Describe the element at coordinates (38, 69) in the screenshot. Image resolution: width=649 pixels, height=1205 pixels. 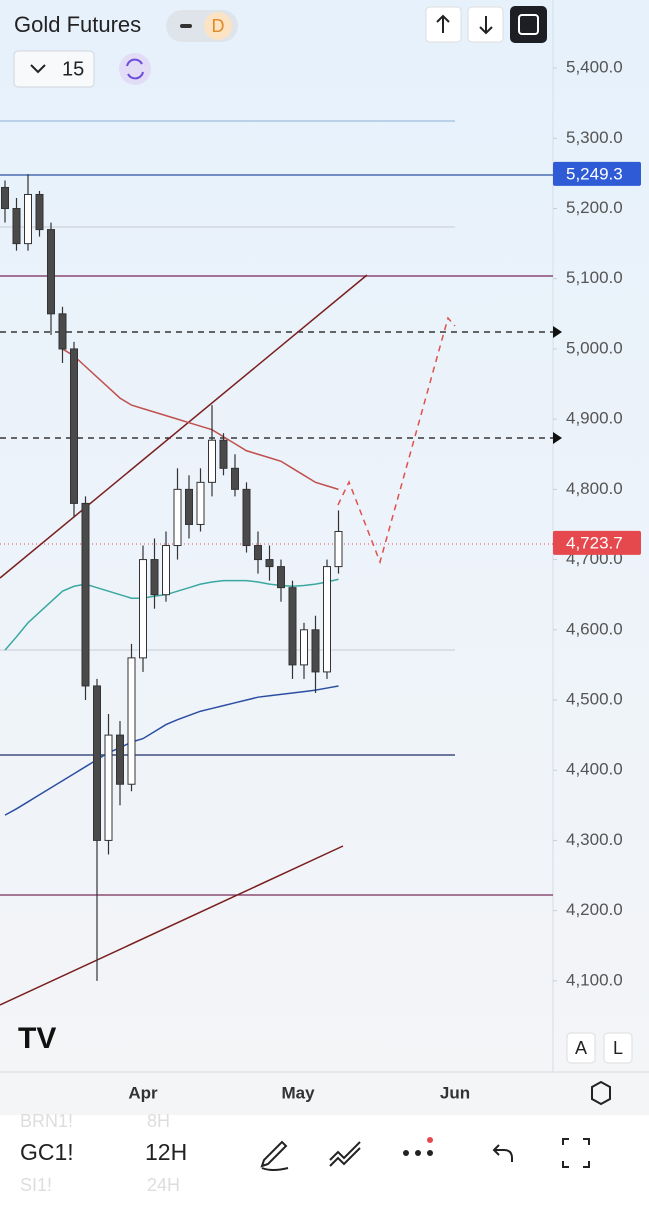
I see `chevron` at that location.